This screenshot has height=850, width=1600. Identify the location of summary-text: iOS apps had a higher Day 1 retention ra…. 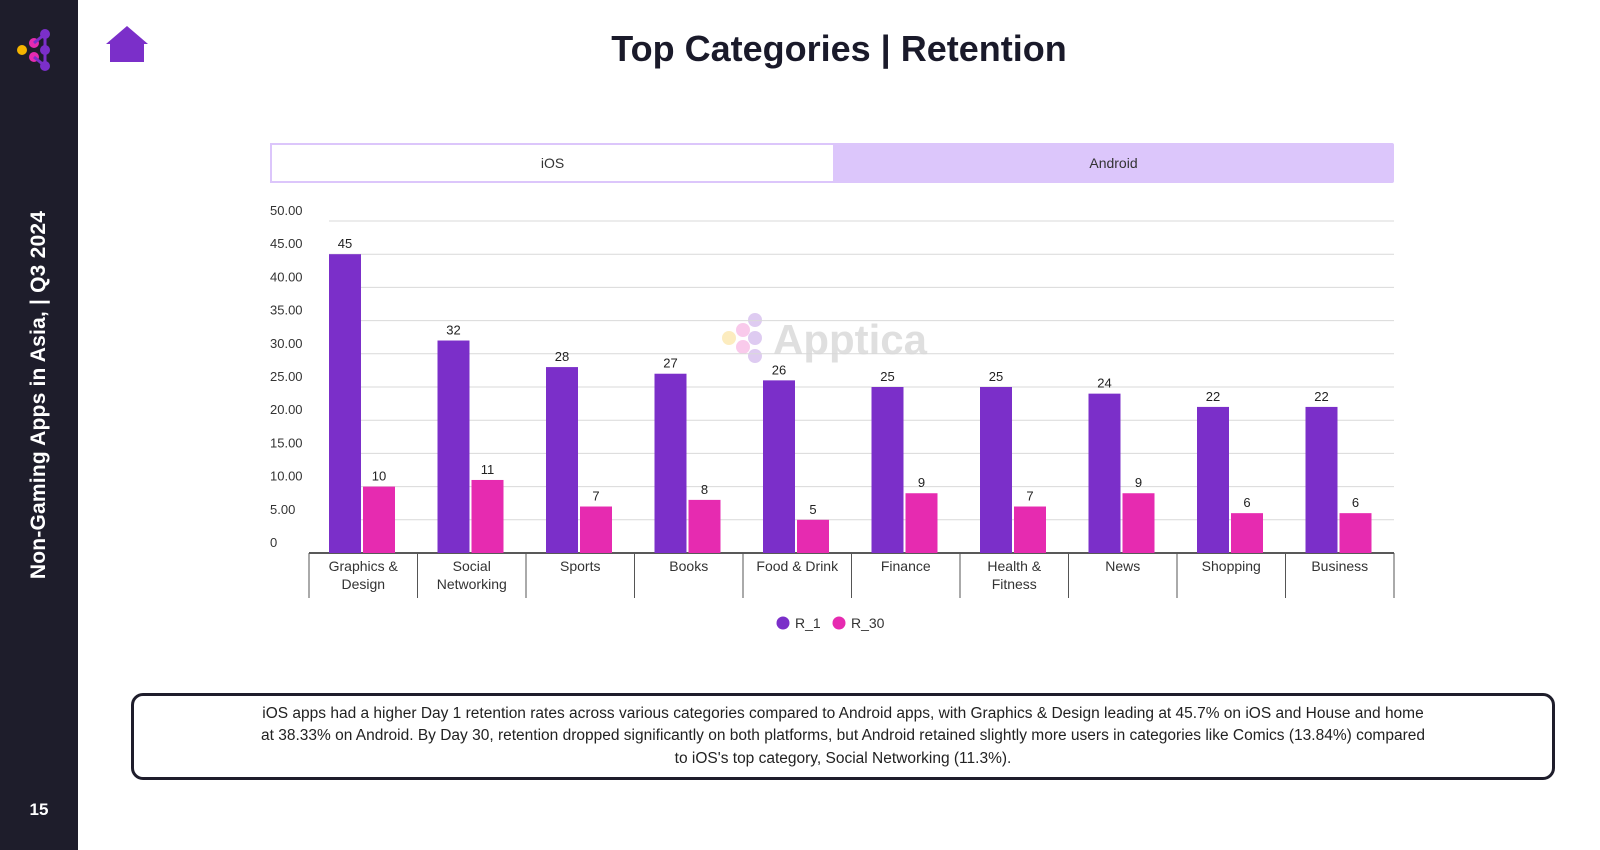
(843, 735).